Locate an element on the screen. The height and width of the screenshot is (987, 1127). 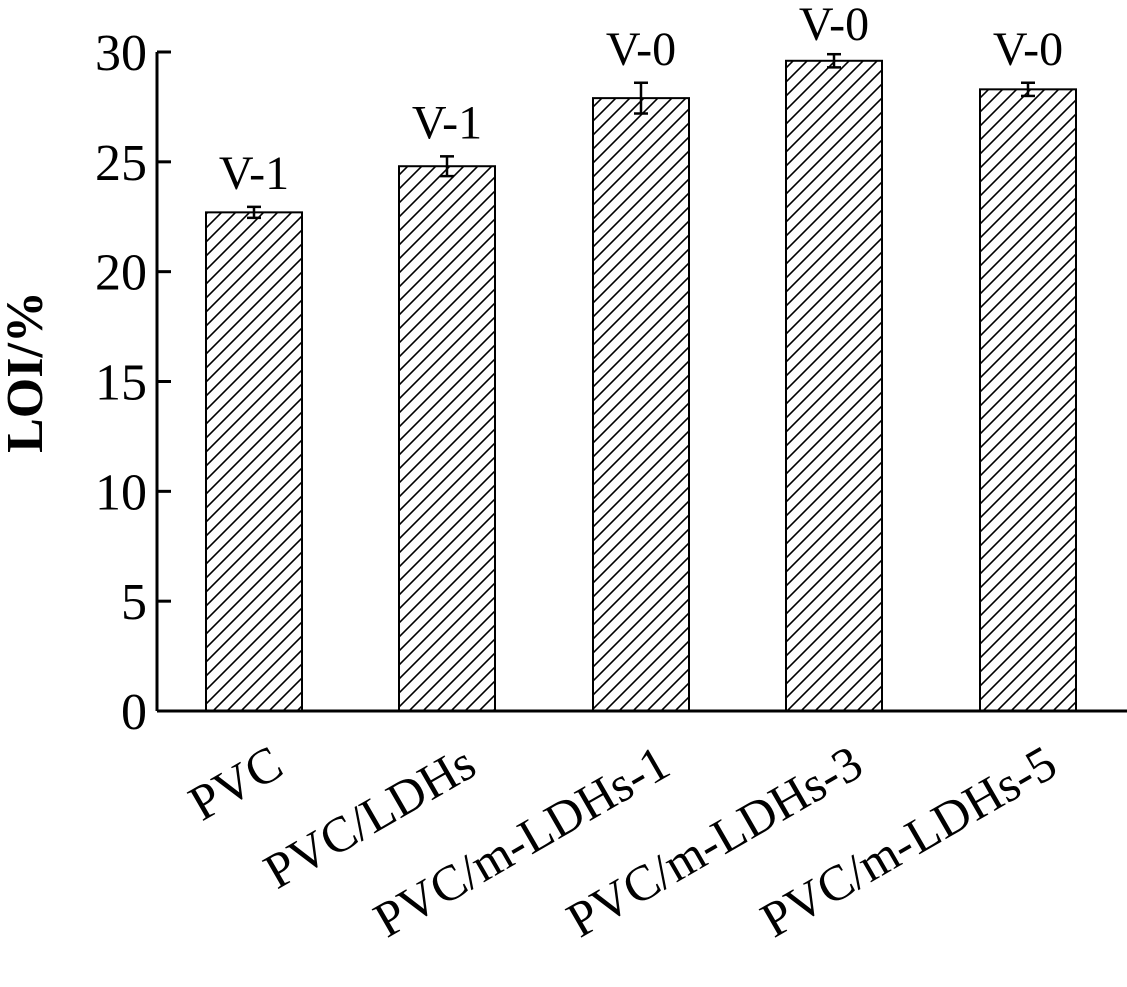
y-tick-label: 0 is located at coordinates (134, 712).